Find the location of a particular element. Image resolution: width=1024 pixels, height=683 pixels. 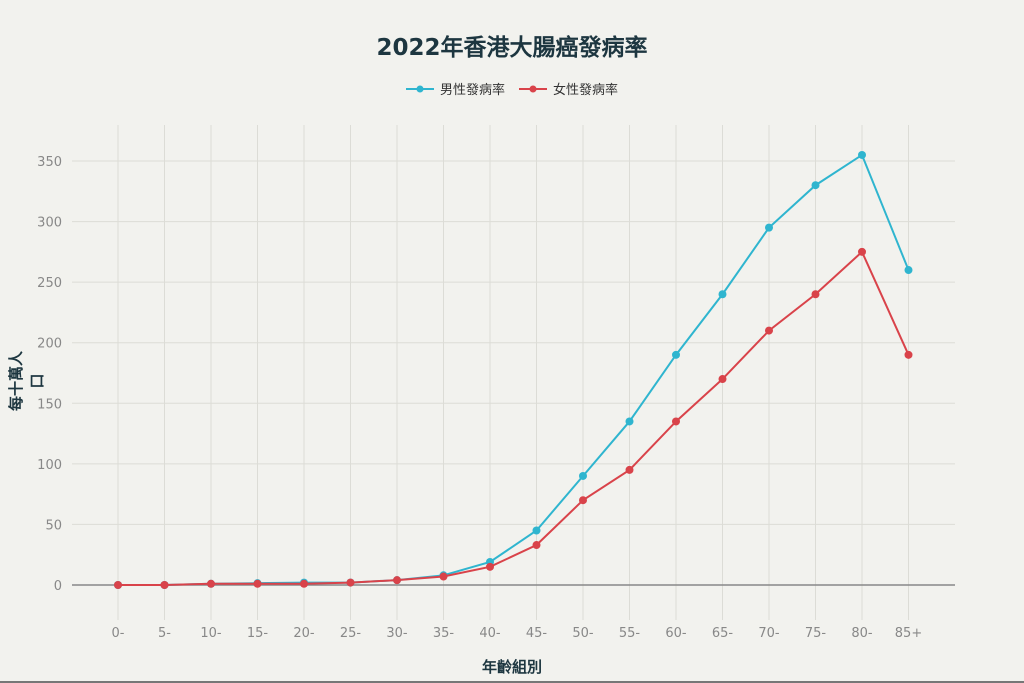

y-tick-label: 50 is located at coordinates (53, 525).